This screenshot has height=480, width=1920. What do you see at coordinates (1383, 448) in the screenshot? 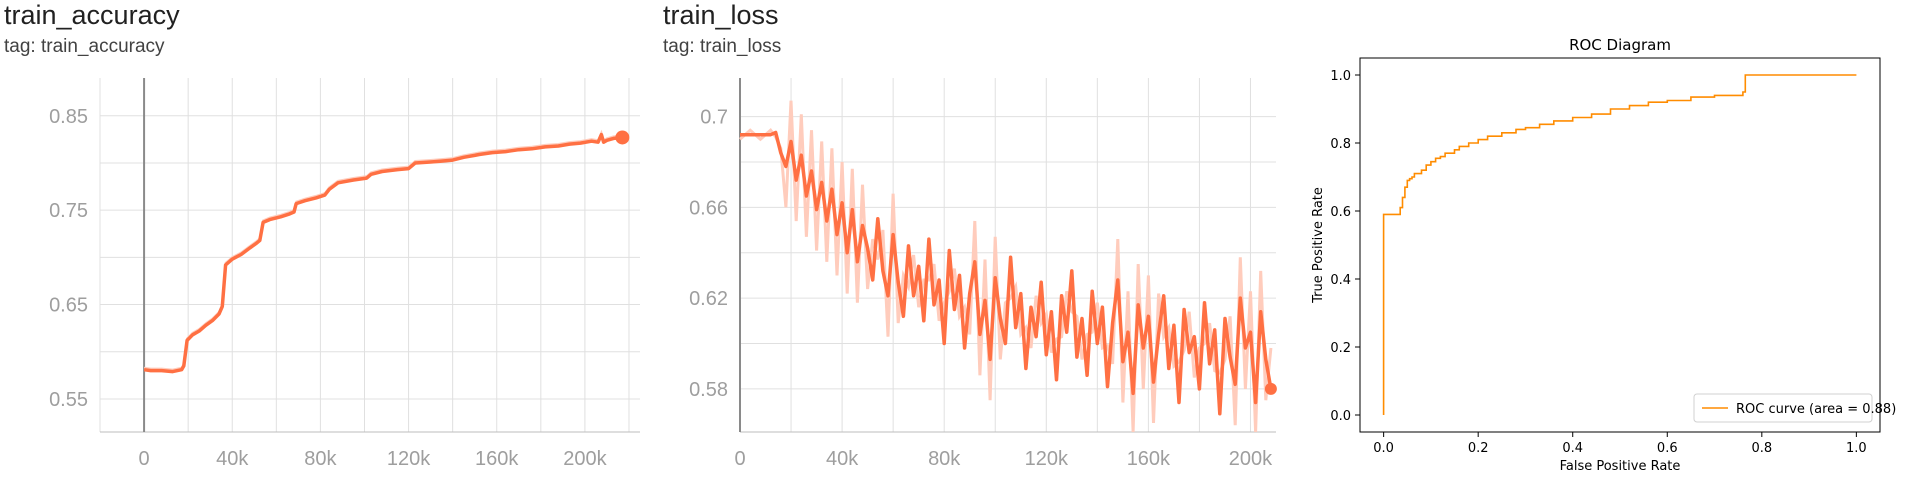
I see `roc-x-tick-label: 0.0` at bounding box center [1383, 448].